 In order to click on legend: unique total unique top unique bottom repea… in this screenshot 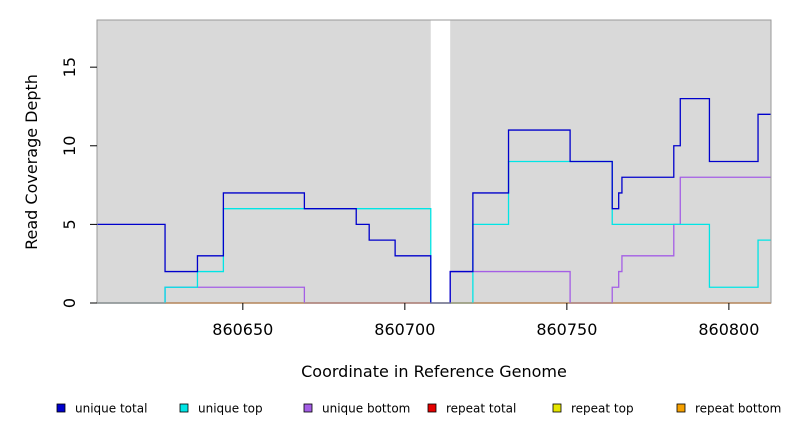, I will do `click(418, 409)`.